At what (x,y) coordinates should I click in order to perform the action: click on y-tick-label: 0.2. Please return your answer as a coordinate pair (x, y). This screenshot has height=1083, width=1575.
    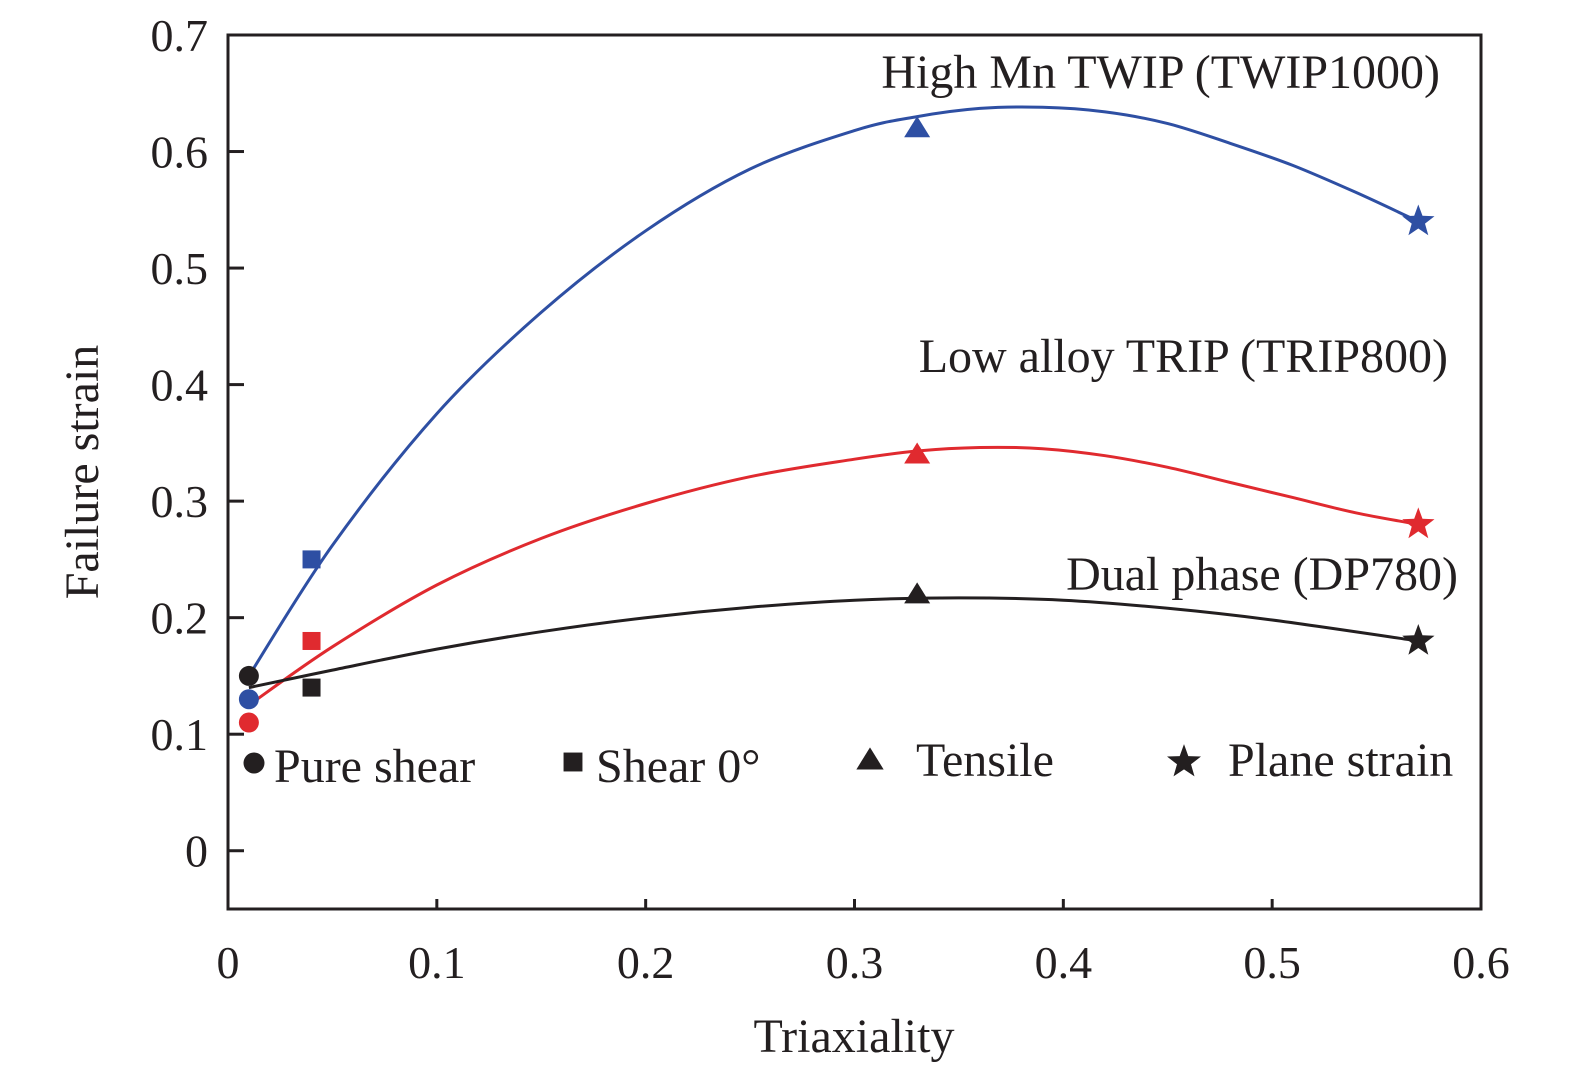
    Looking at the image, I should click on (180, 618).